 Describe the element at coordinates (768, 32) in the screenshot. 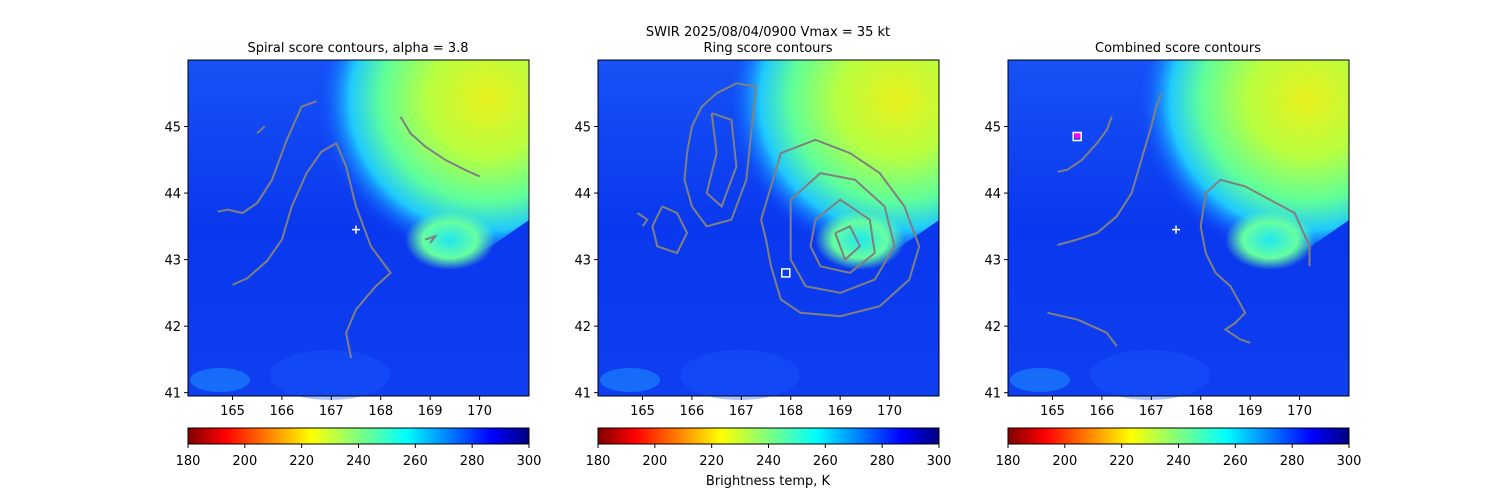

I see `figure-suptitle: SWIR 2025/08/04/0900 Vmax = 35 kt` at that location.